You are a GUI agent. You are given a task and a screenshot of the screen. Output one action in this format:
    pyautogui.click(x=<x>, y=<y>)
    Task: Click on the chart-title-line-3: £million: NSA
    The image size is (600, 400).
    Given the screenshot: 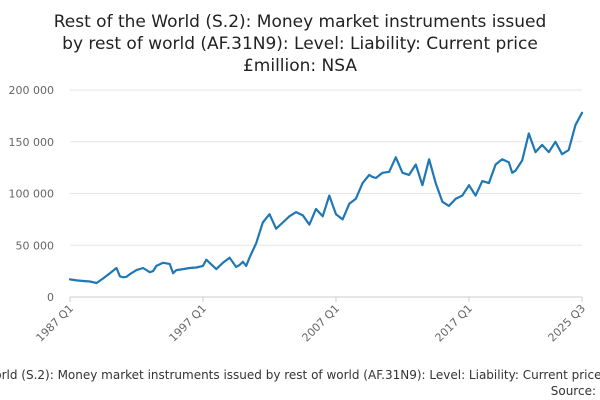 What is the action you would take?
    pyautogui.click(x=300, y=66)
    